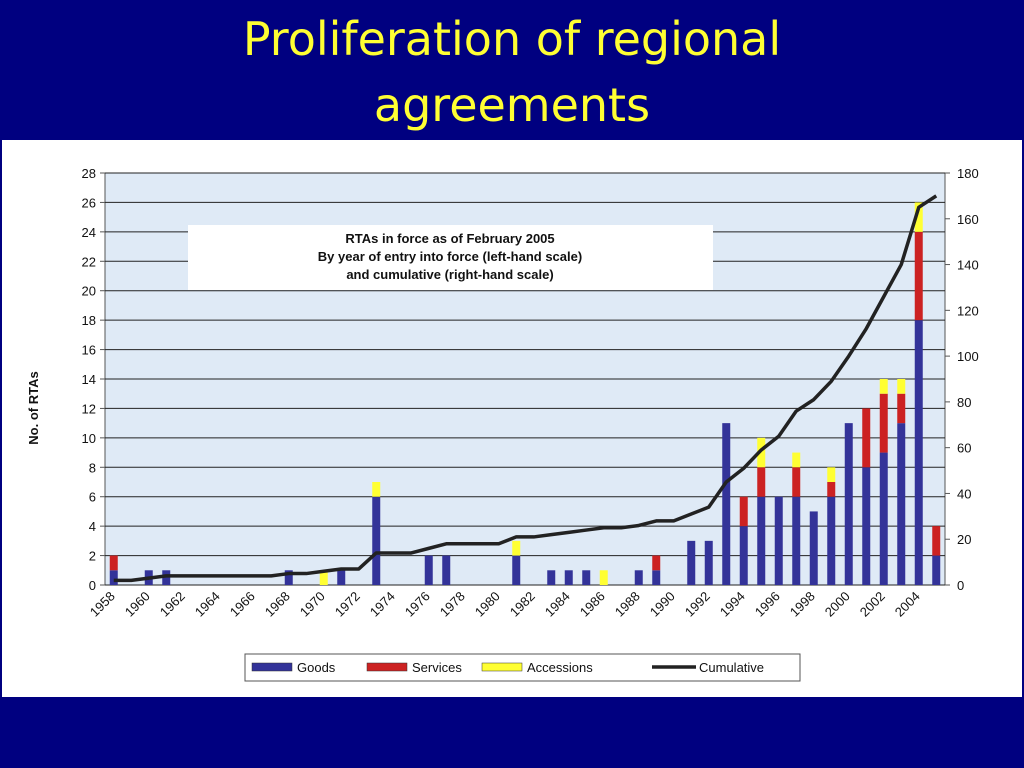 Image resolution: width=1024 pixels, height=768 pixels. What do you see at coordinates (512, 72) in the screenshot?
I see `slide-title: Proliferation of regional agreements` at bounding box center [512, 72].